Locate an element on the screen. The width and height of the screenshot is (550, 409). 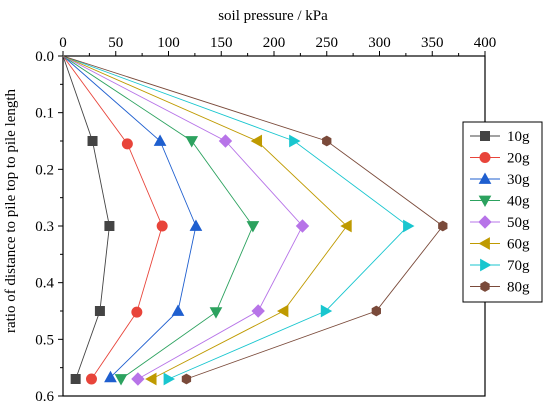
x-tick-label: 350 is located at coordinates (432, 43).